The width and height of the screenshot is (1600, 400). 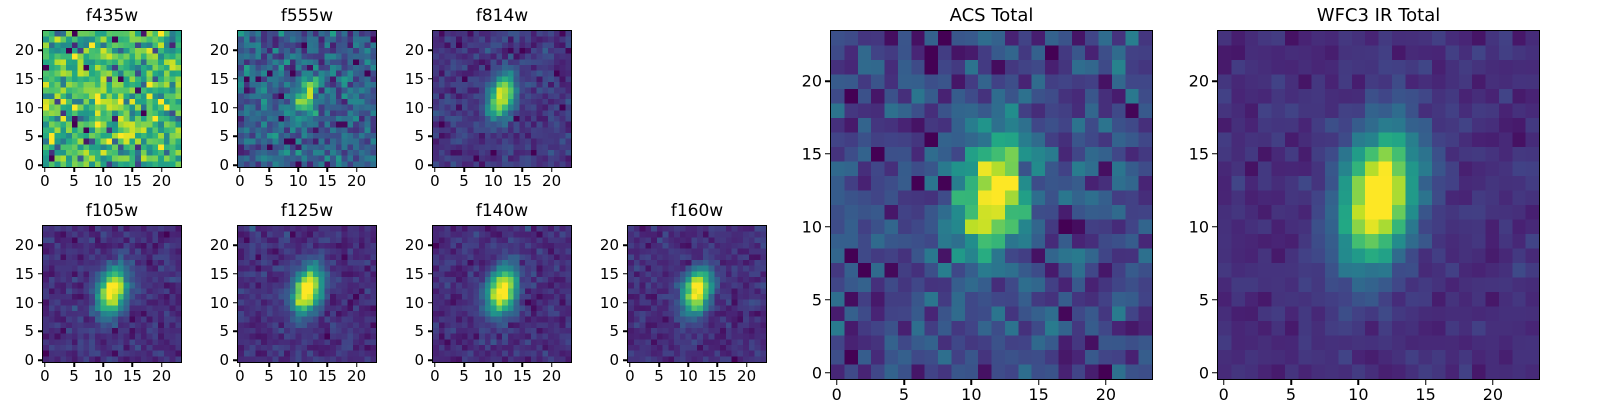 What do you see at coordinates (502, 211) in the screenshot?
I see `panel-title-f140w: f140w` at bounding box center [502, 211].